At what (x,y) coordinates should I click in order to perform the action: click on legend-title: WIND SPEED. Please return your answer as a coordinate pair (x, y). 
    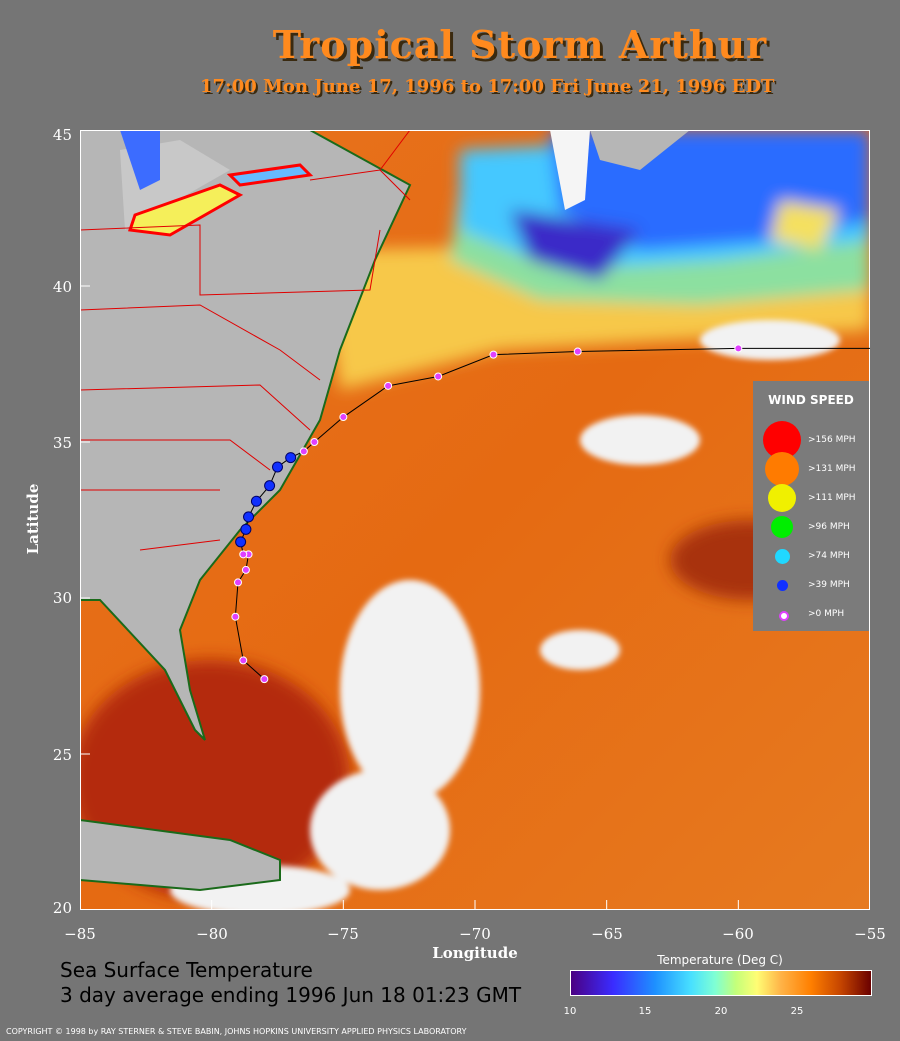
    Looking at the image, I should click on (811, 400).